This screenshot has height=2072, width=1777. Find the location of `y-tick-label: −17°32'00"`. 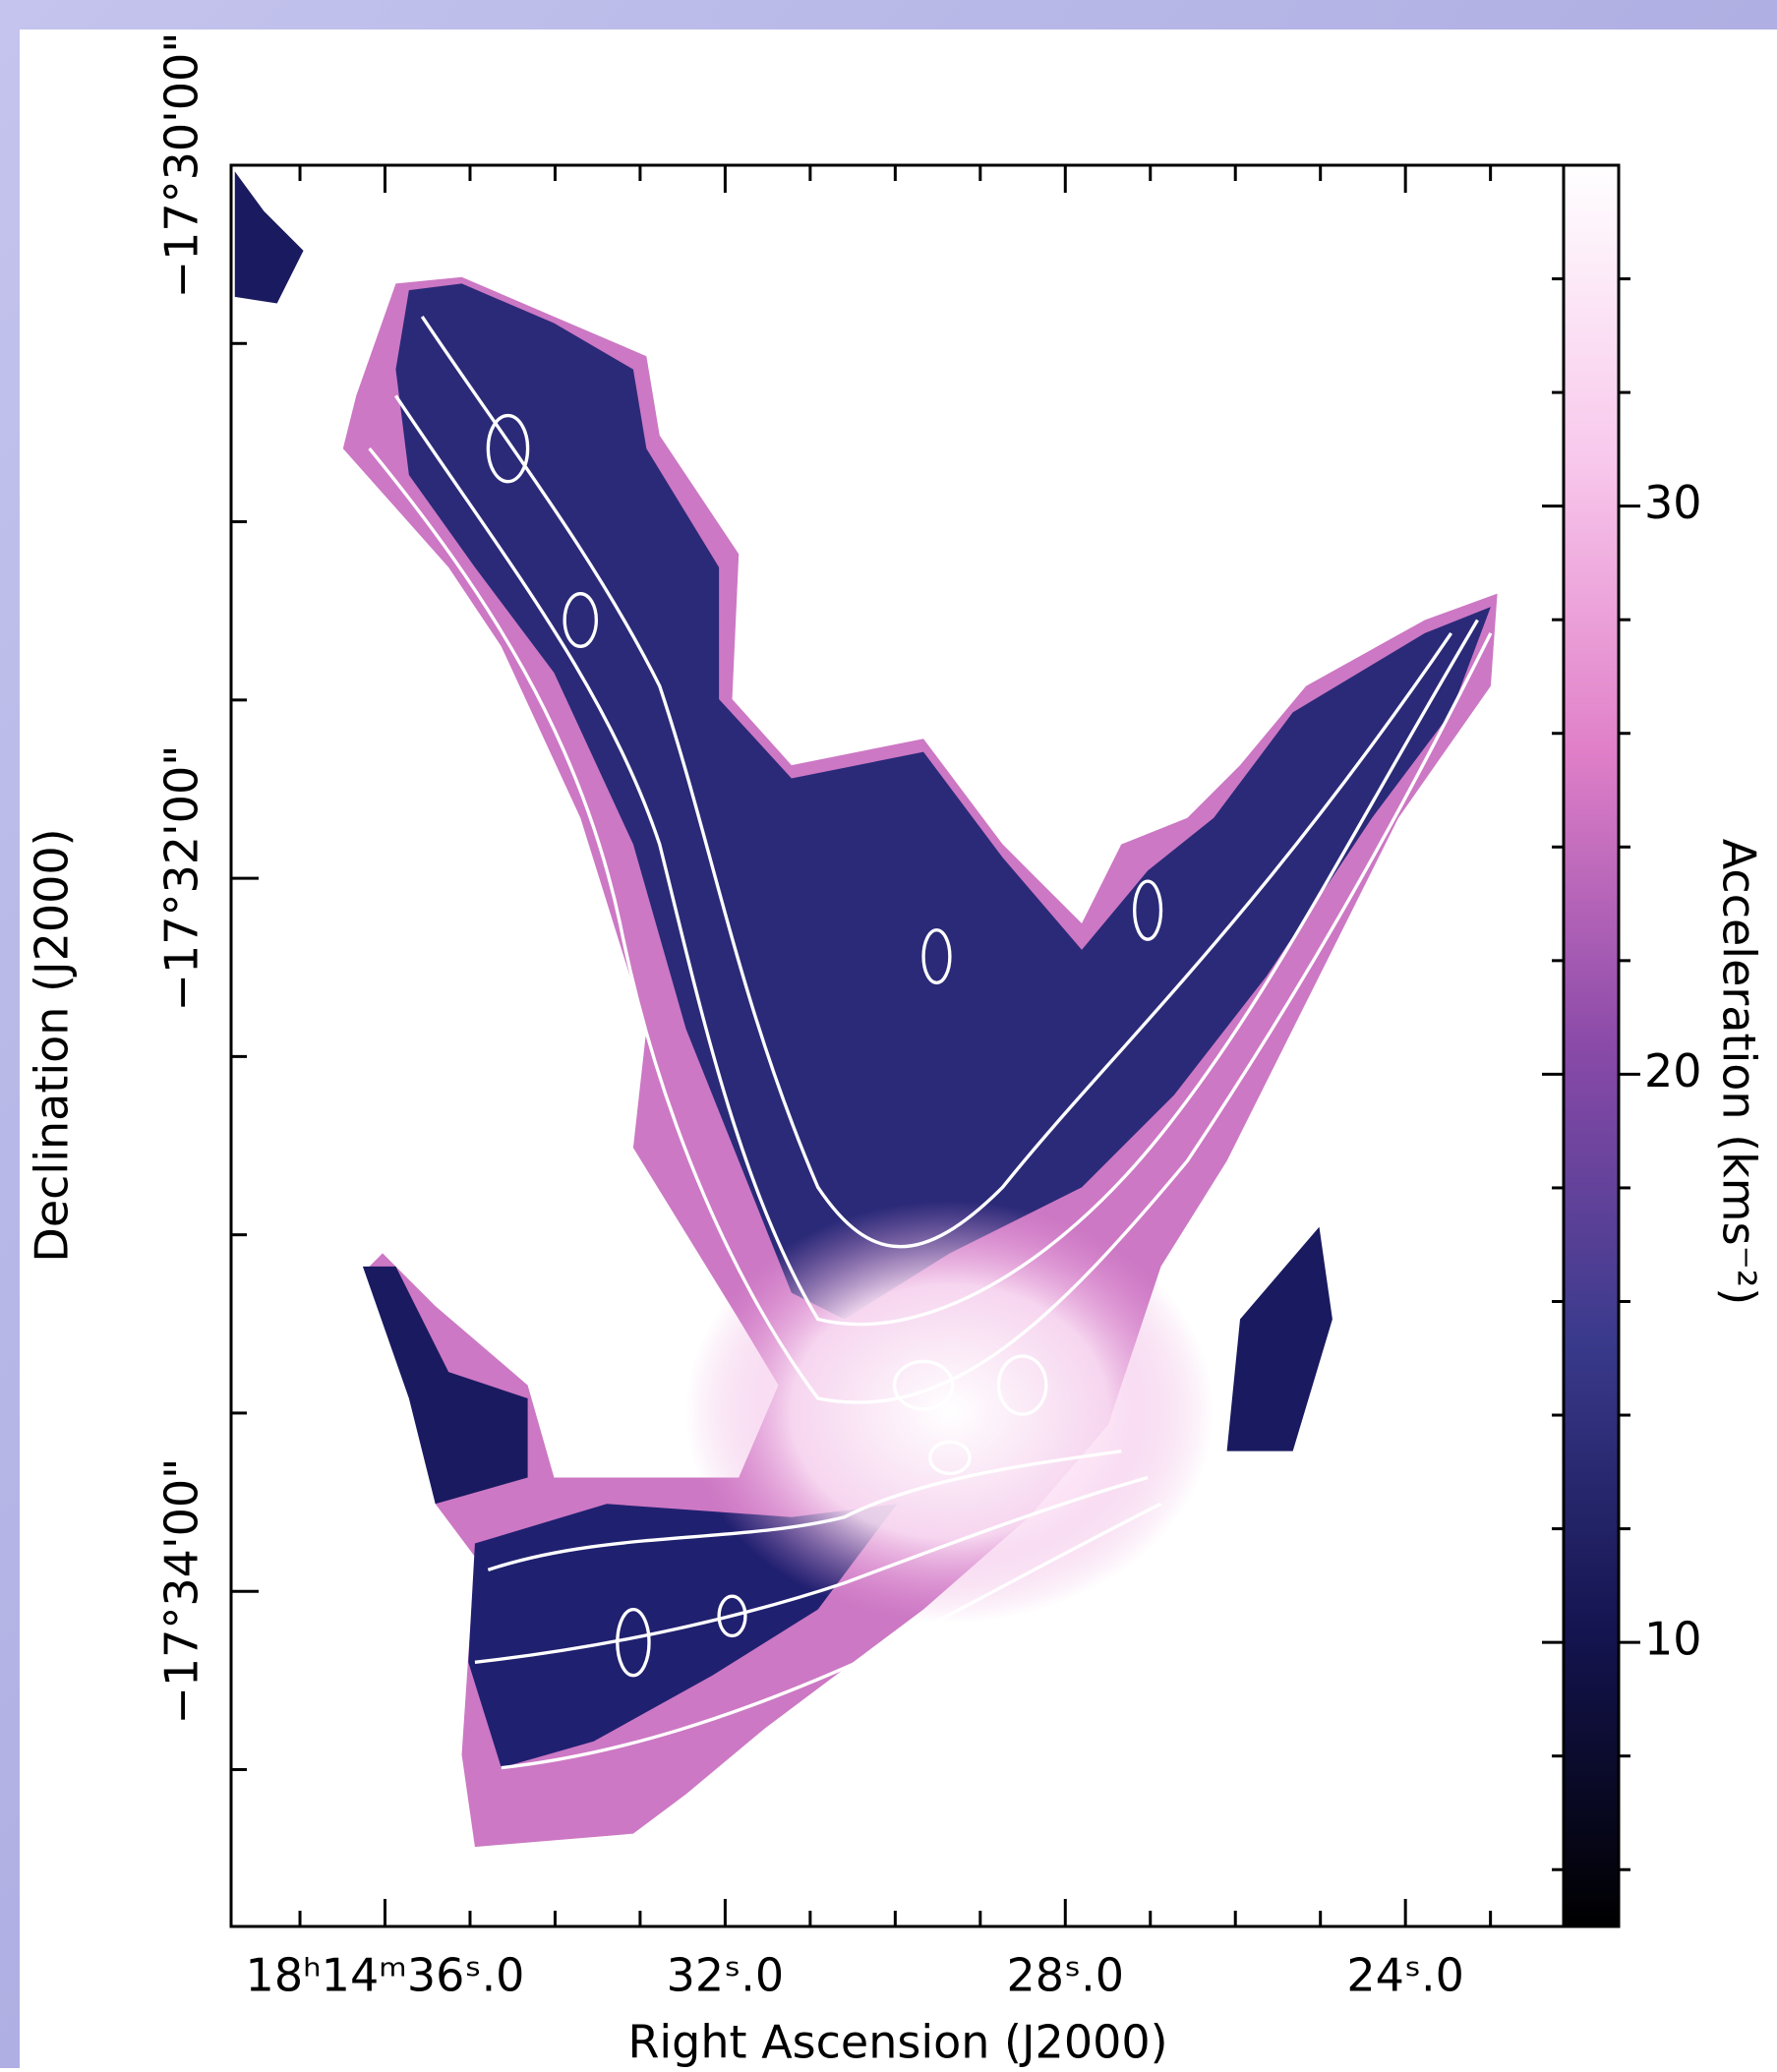

y-tick-label: −17°32'00" is located at coordinates (181, 878).